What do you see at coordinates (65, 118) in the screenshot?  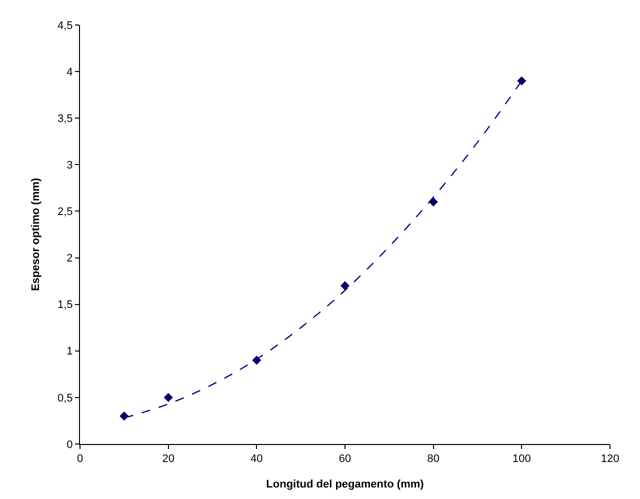 I see `y-tick-label: 3,5` at bounding box center [65, 118].